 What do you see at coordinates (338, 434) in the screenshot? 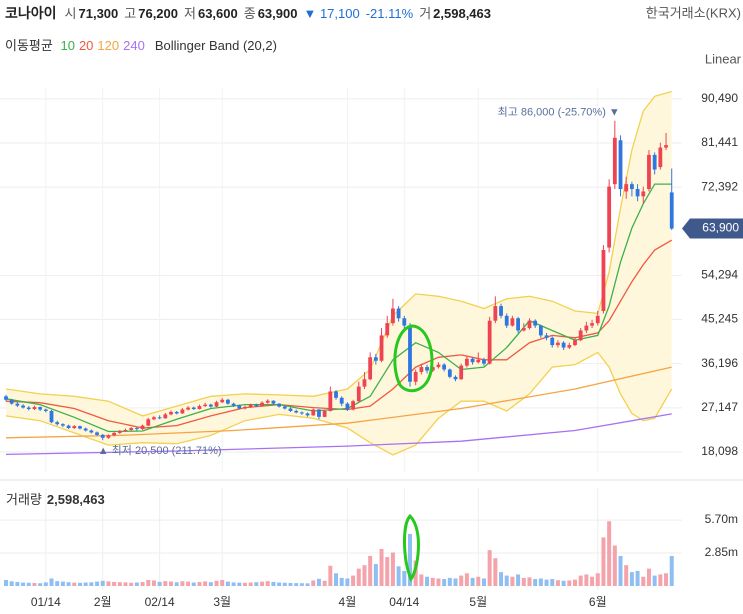
I see `ma-line` at bounding box center [338, 434].